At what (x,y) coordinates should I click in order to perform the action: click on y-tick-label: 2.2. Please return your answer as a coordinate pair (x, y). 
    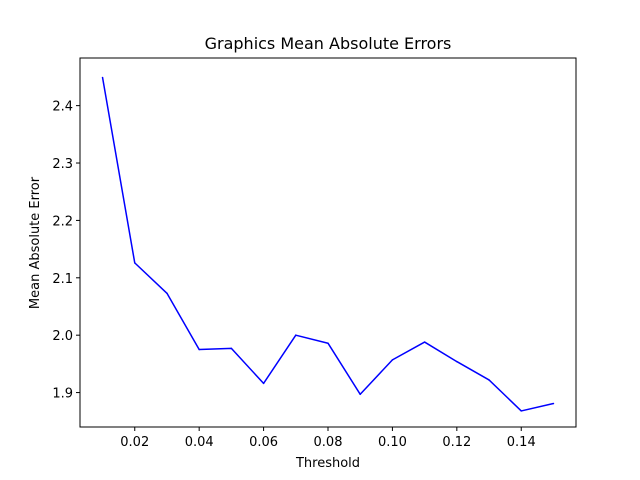
    Looking at the image, I should click on (62, 221).